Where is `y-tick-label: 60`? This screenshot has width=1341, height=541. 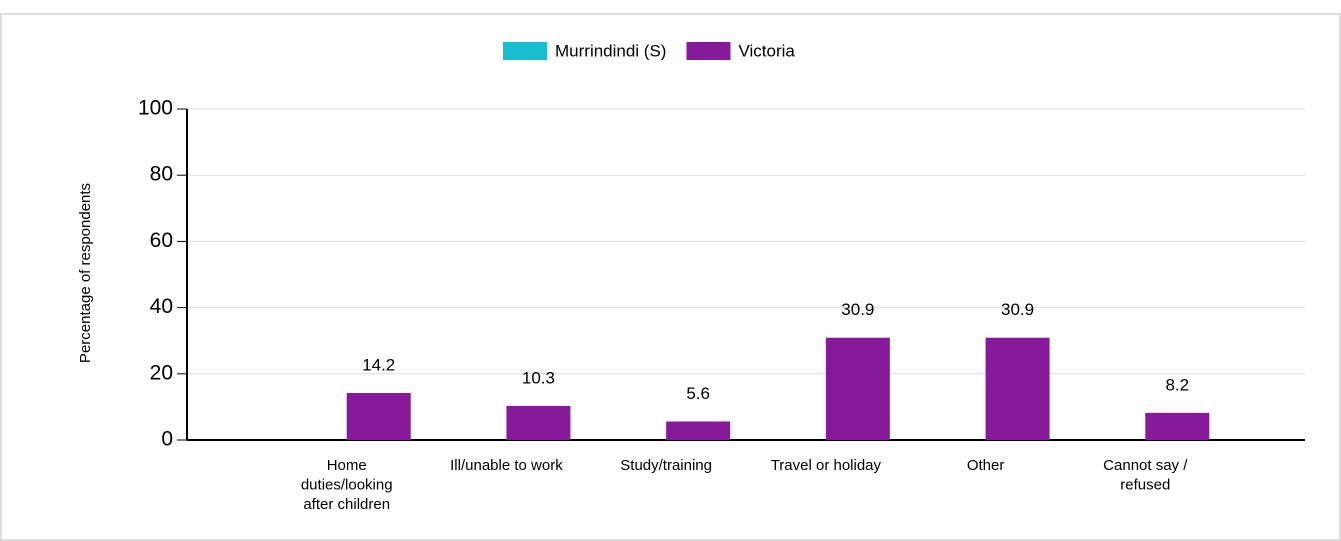 y-tick-label: 60 is located at coordinates (161, 240).